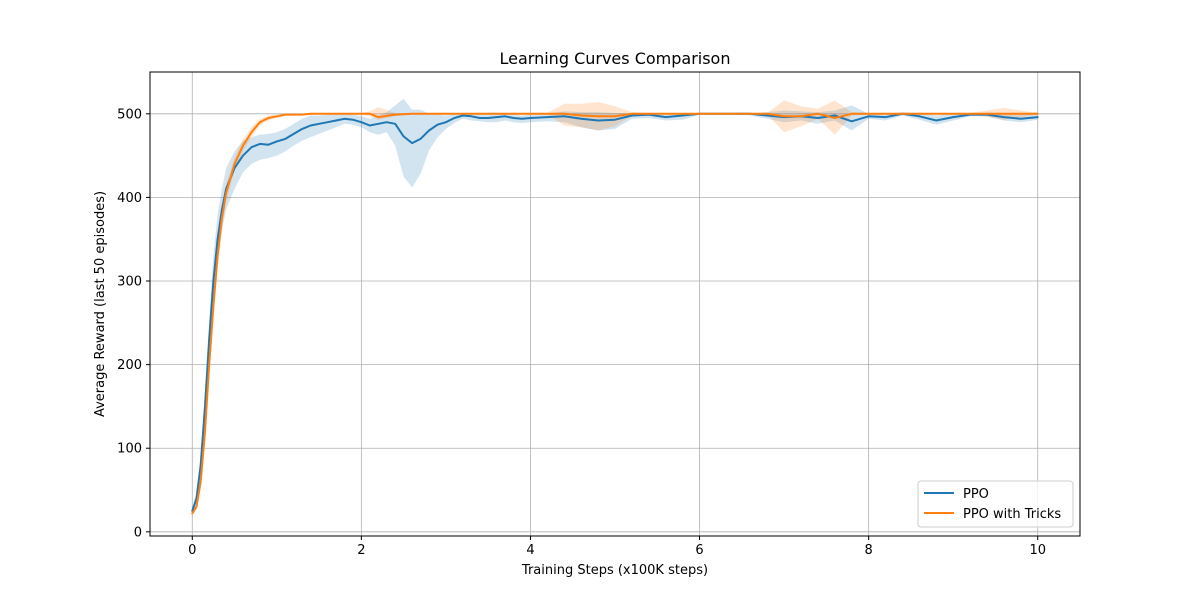  I want to click on x-tick-label: 10, so click(1037, 550).